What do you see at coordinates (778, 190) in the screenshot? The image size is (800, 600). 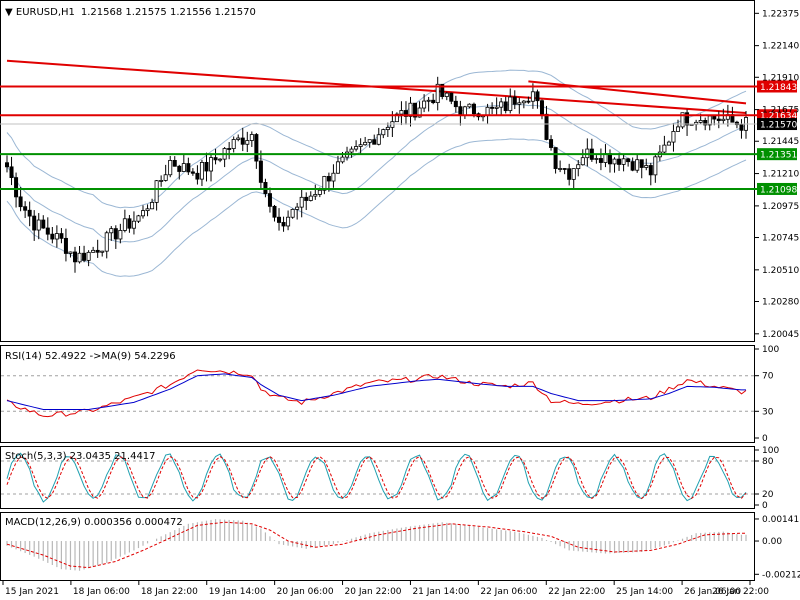 I see `svg-text: 1.21098` at bounding box center [778, 190].